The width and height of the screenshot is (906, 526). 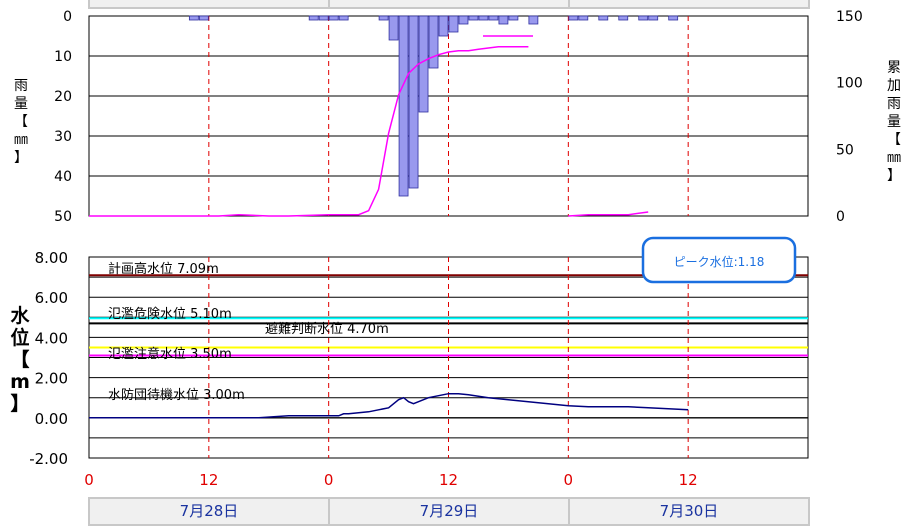 I want to click on rain-left-tick: 50, so click(x=63, y=217).